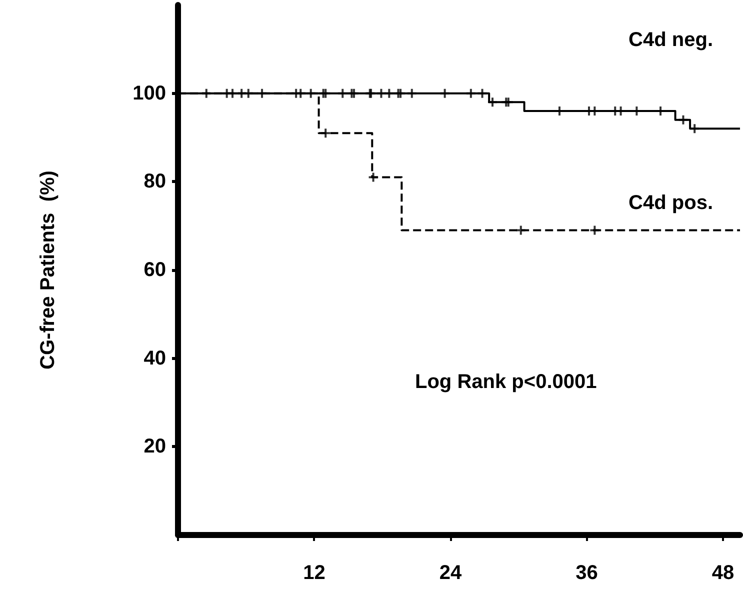 This screenshot has height=593, width=743. Describe the element at coordinates (450, 573) in the screenshot. I see `x-tick-label: 24` at that location.